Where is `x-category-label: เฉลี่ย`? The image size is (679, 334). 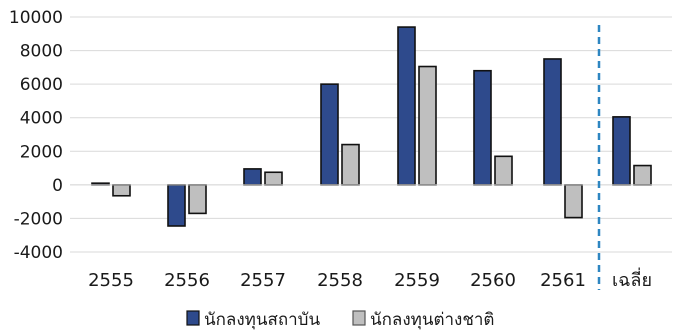
x-category-label: เฉลี่ย is located at coordinates (632, 279).